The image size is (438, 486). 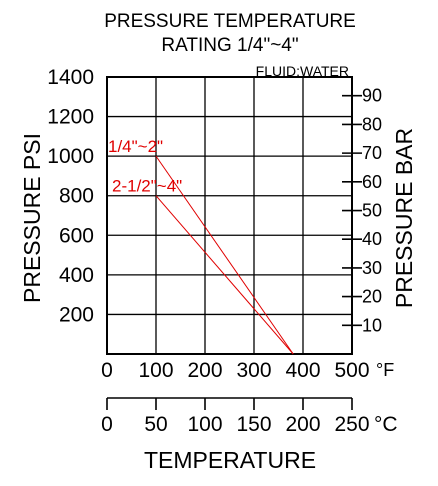 I want to click on psi-tick-label: 1200, so click(x=70, y=117).